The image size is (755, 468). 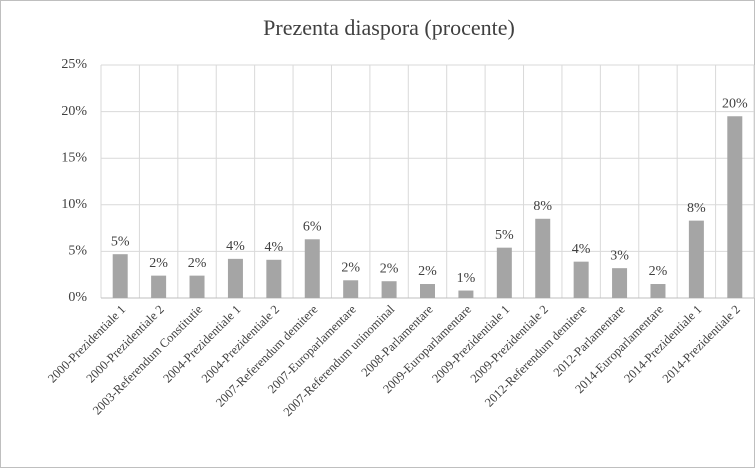 What do you see at coordinates (77, 297) in the screenshot?
I see `y-tick-label: 0%` at bounding box center [77, 297].